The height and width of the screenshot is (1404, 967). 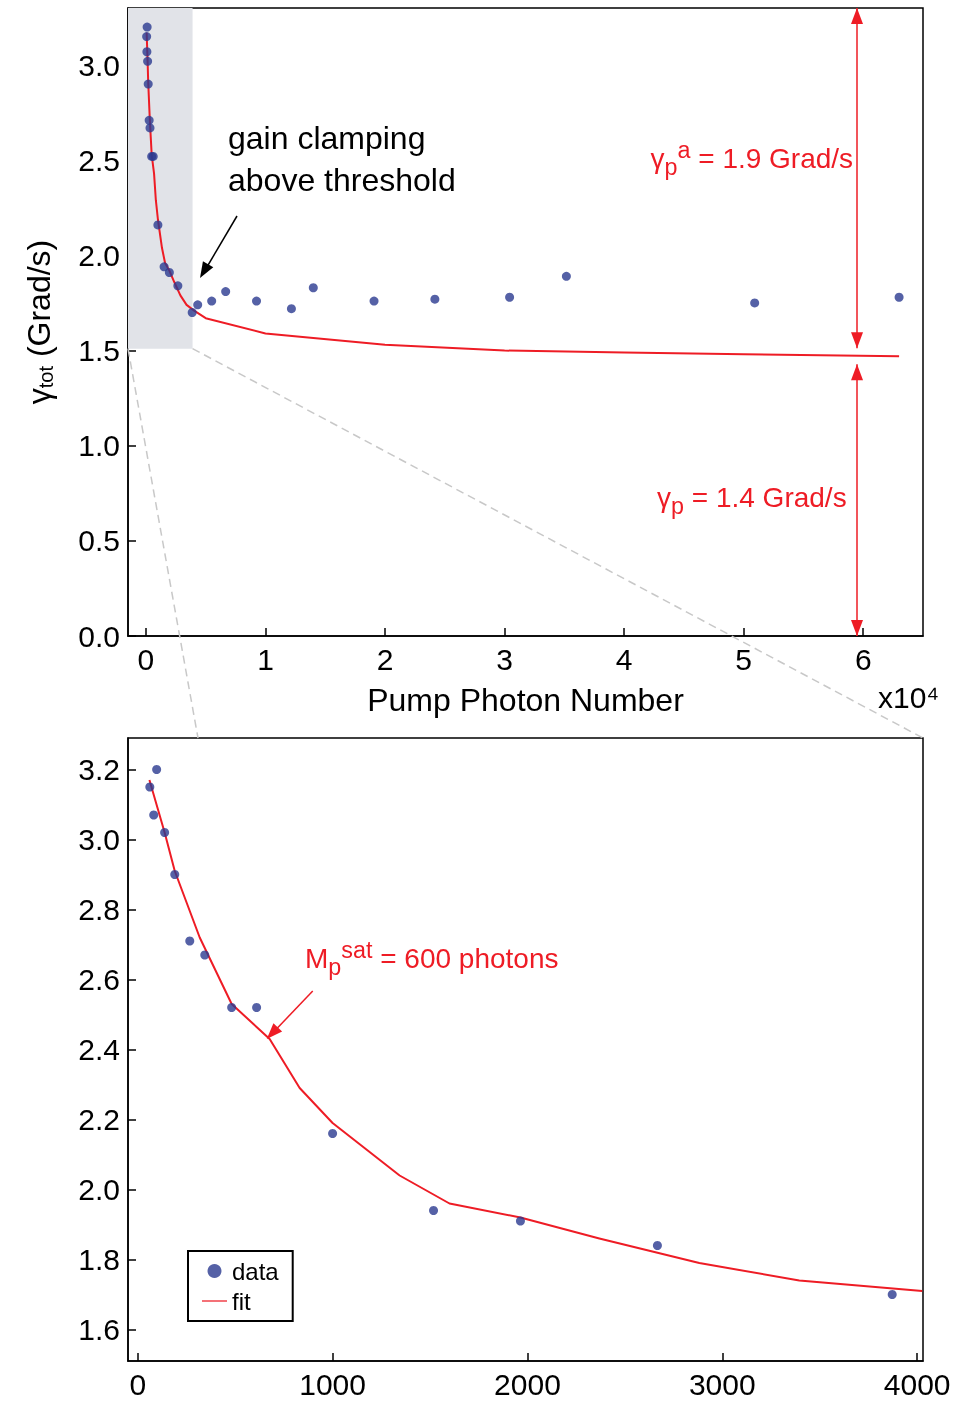 I want to click on y-tick-label: 2.4, so click(x=99, y=1049).